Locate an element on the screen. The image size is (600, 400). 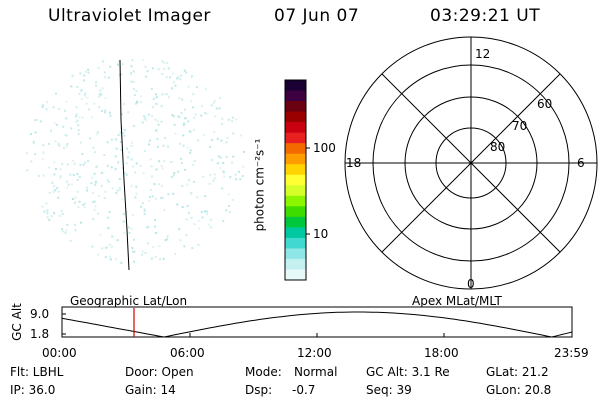
door-status: Door: Open is located at coordinates (159, 372).